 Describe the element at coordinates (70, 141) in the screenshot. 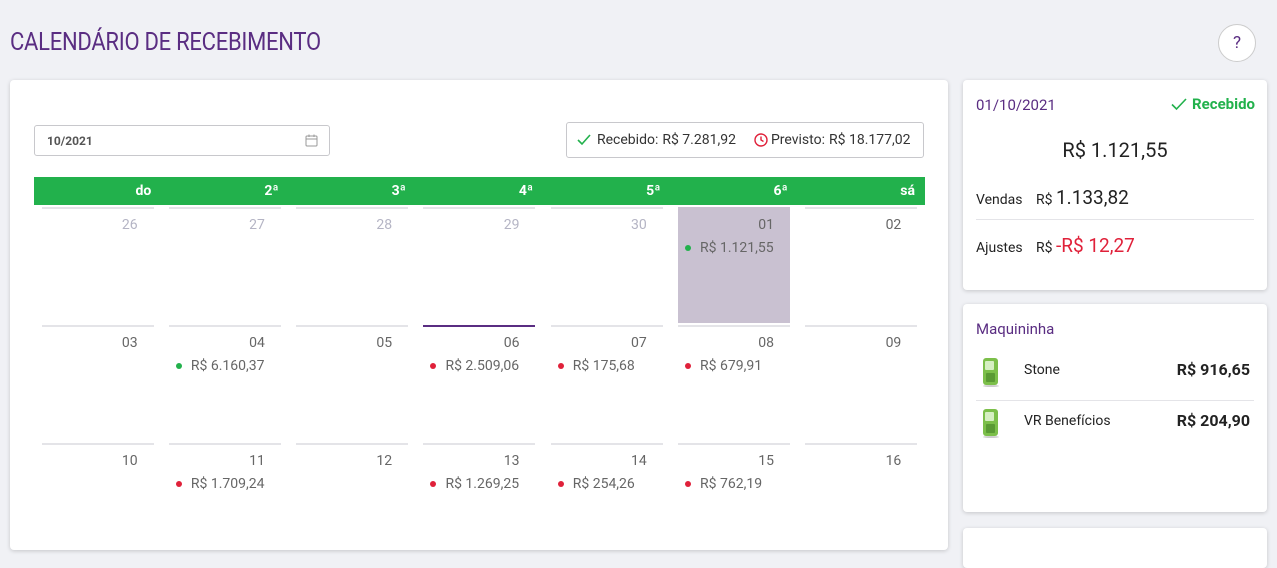

I see `month-value: 10/2021` at that location.